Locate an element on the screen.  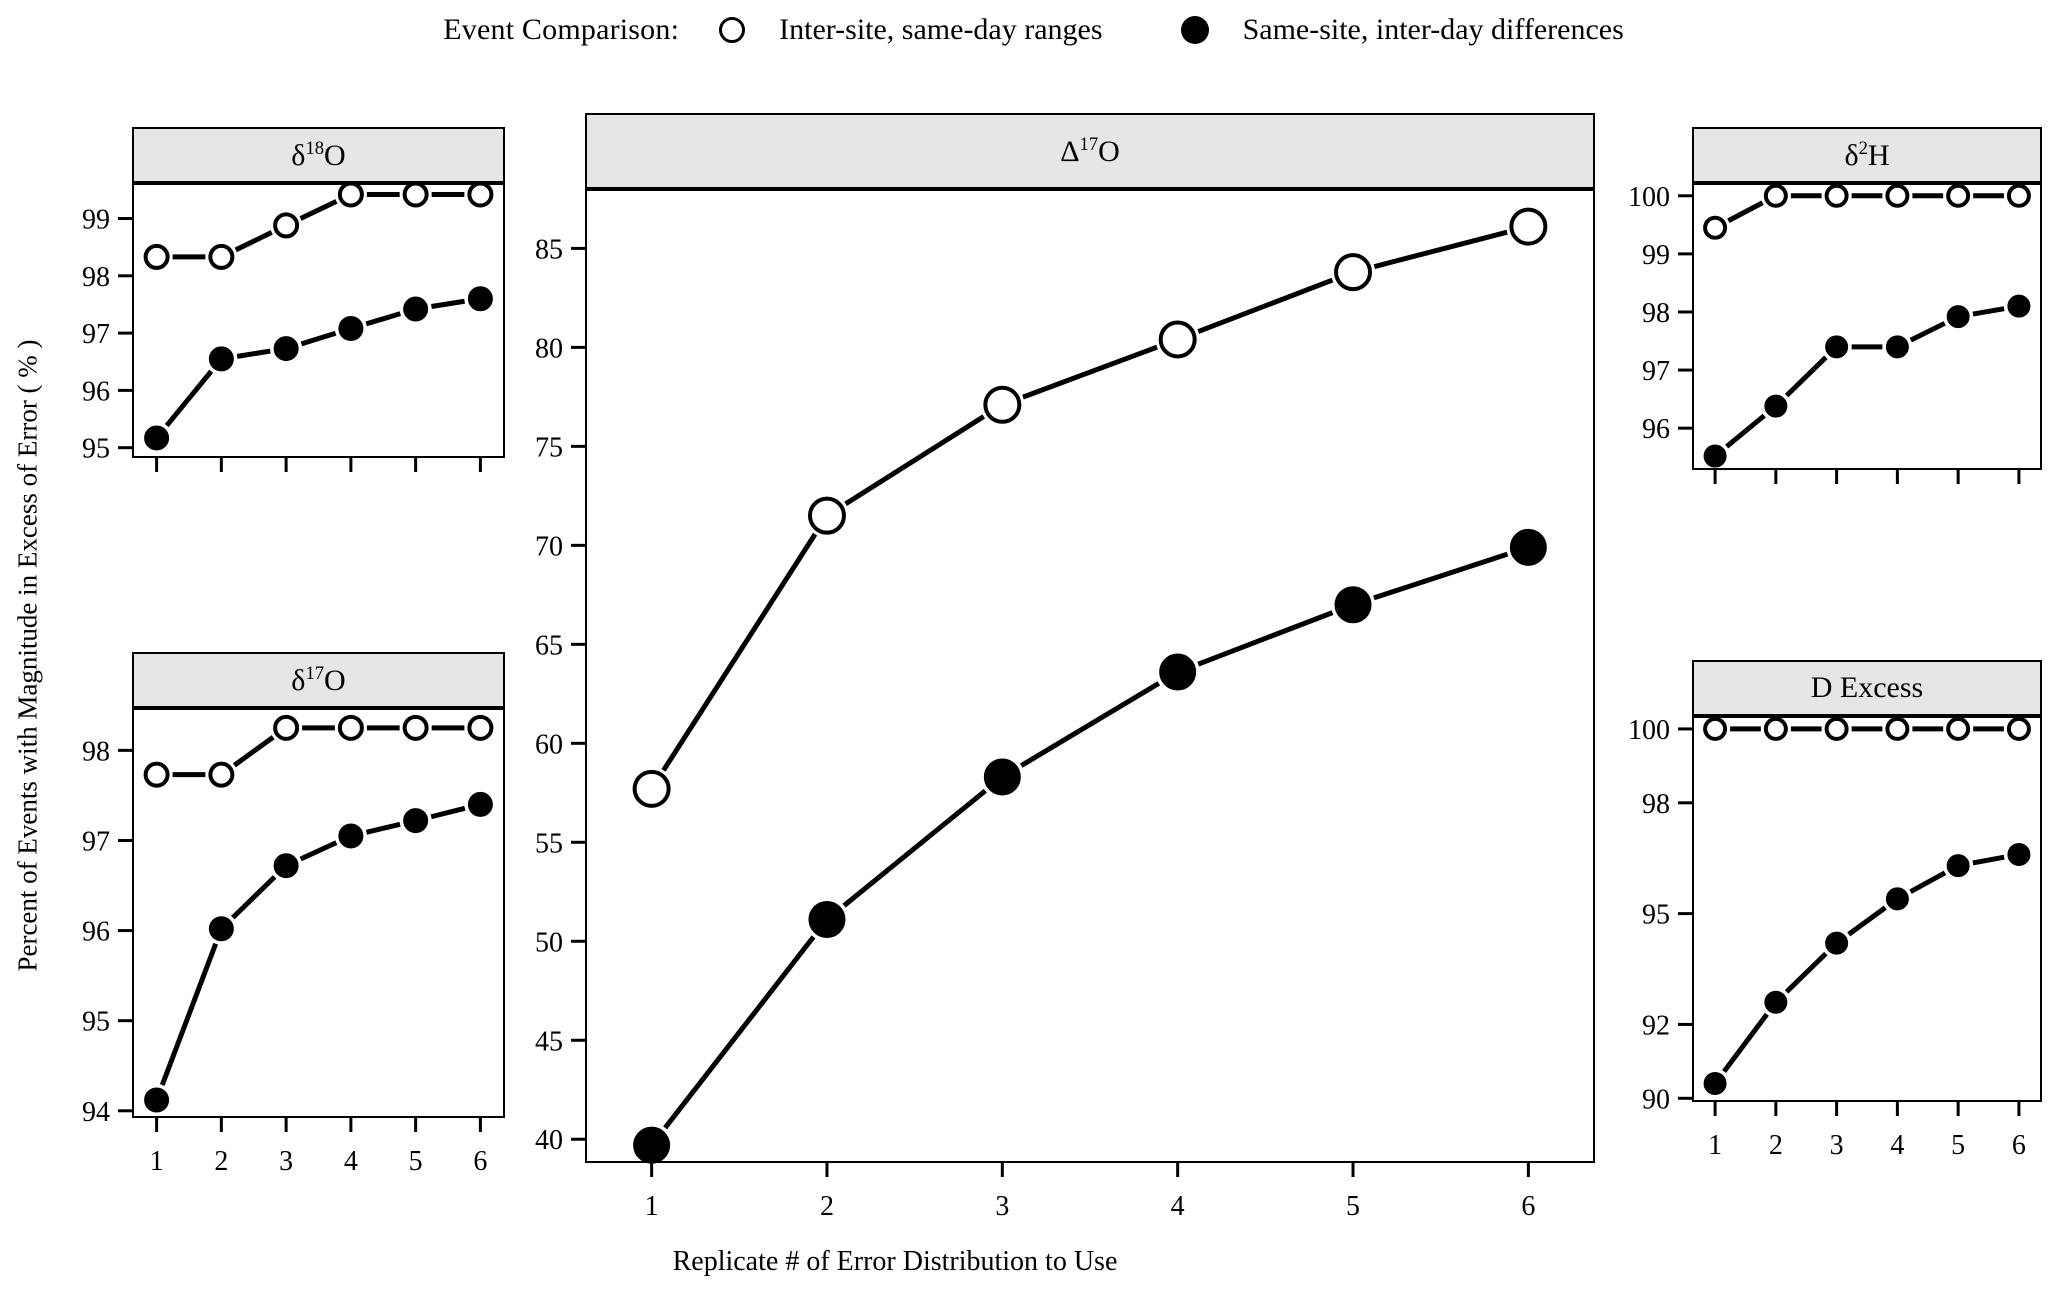
x-axis-ticks-d18O is located at coordinates (318, 465).